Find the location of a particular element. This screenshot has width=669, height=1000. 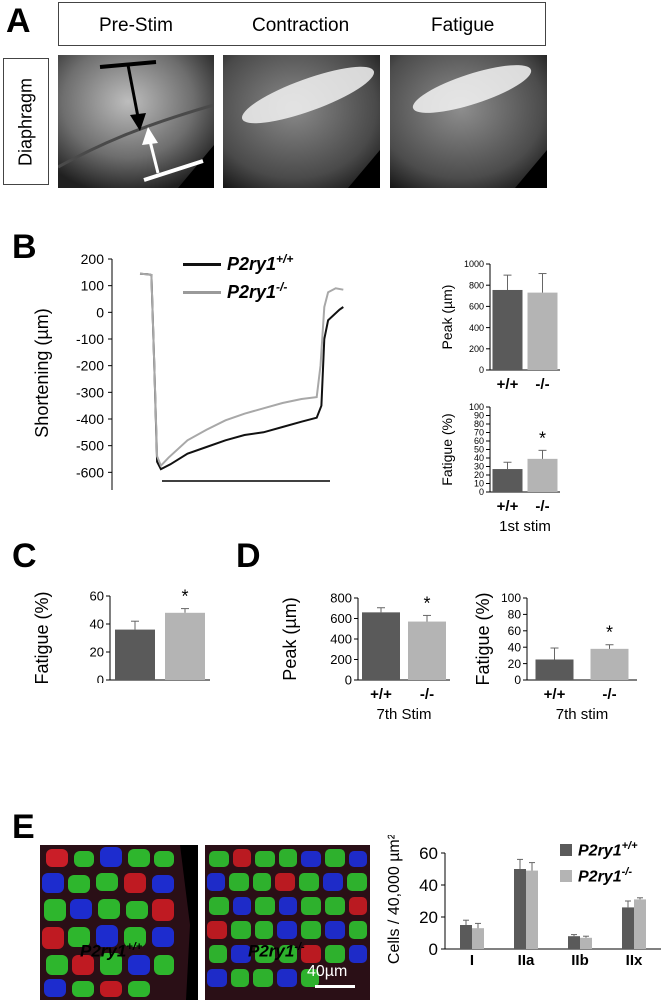

y-axis-label: Fatigue (%) is located at coordinates (483, 638).